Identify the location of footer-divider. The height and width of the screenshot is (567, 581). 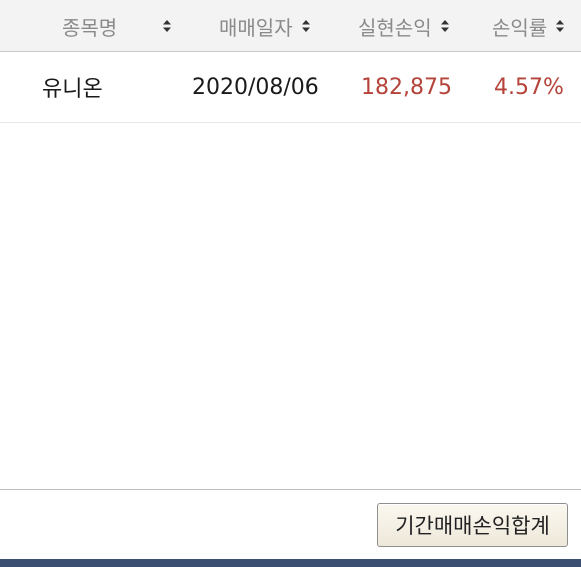
(290, 489).